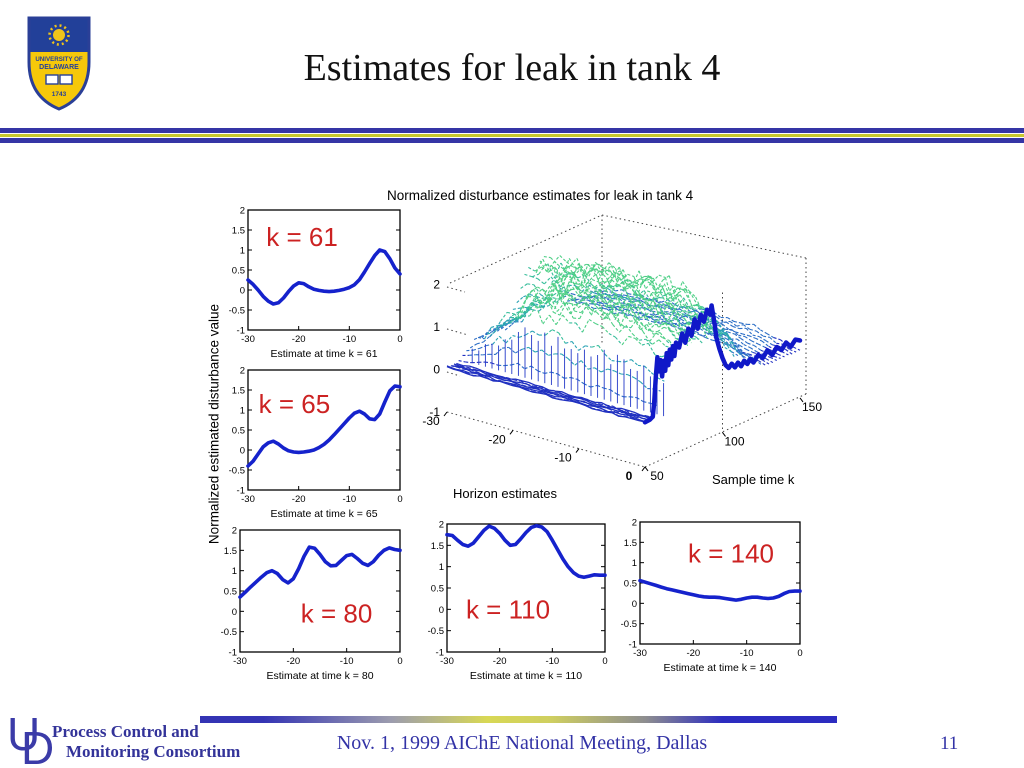 The height and width of the screenshot is (768, 1024). What do you see at coordinates (59, 67) in the screenshot?
I see `logo-banner-bottom: DELAWARE` at bounding box center [59, 67].